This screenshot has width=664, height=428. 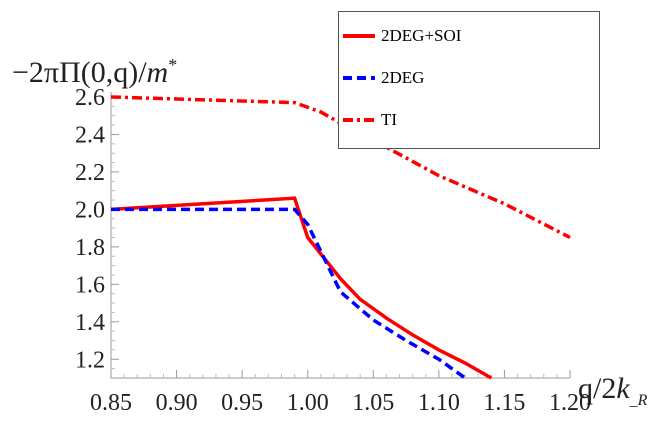 I want to click on legend-label: TI, so click(x=389, y=119).